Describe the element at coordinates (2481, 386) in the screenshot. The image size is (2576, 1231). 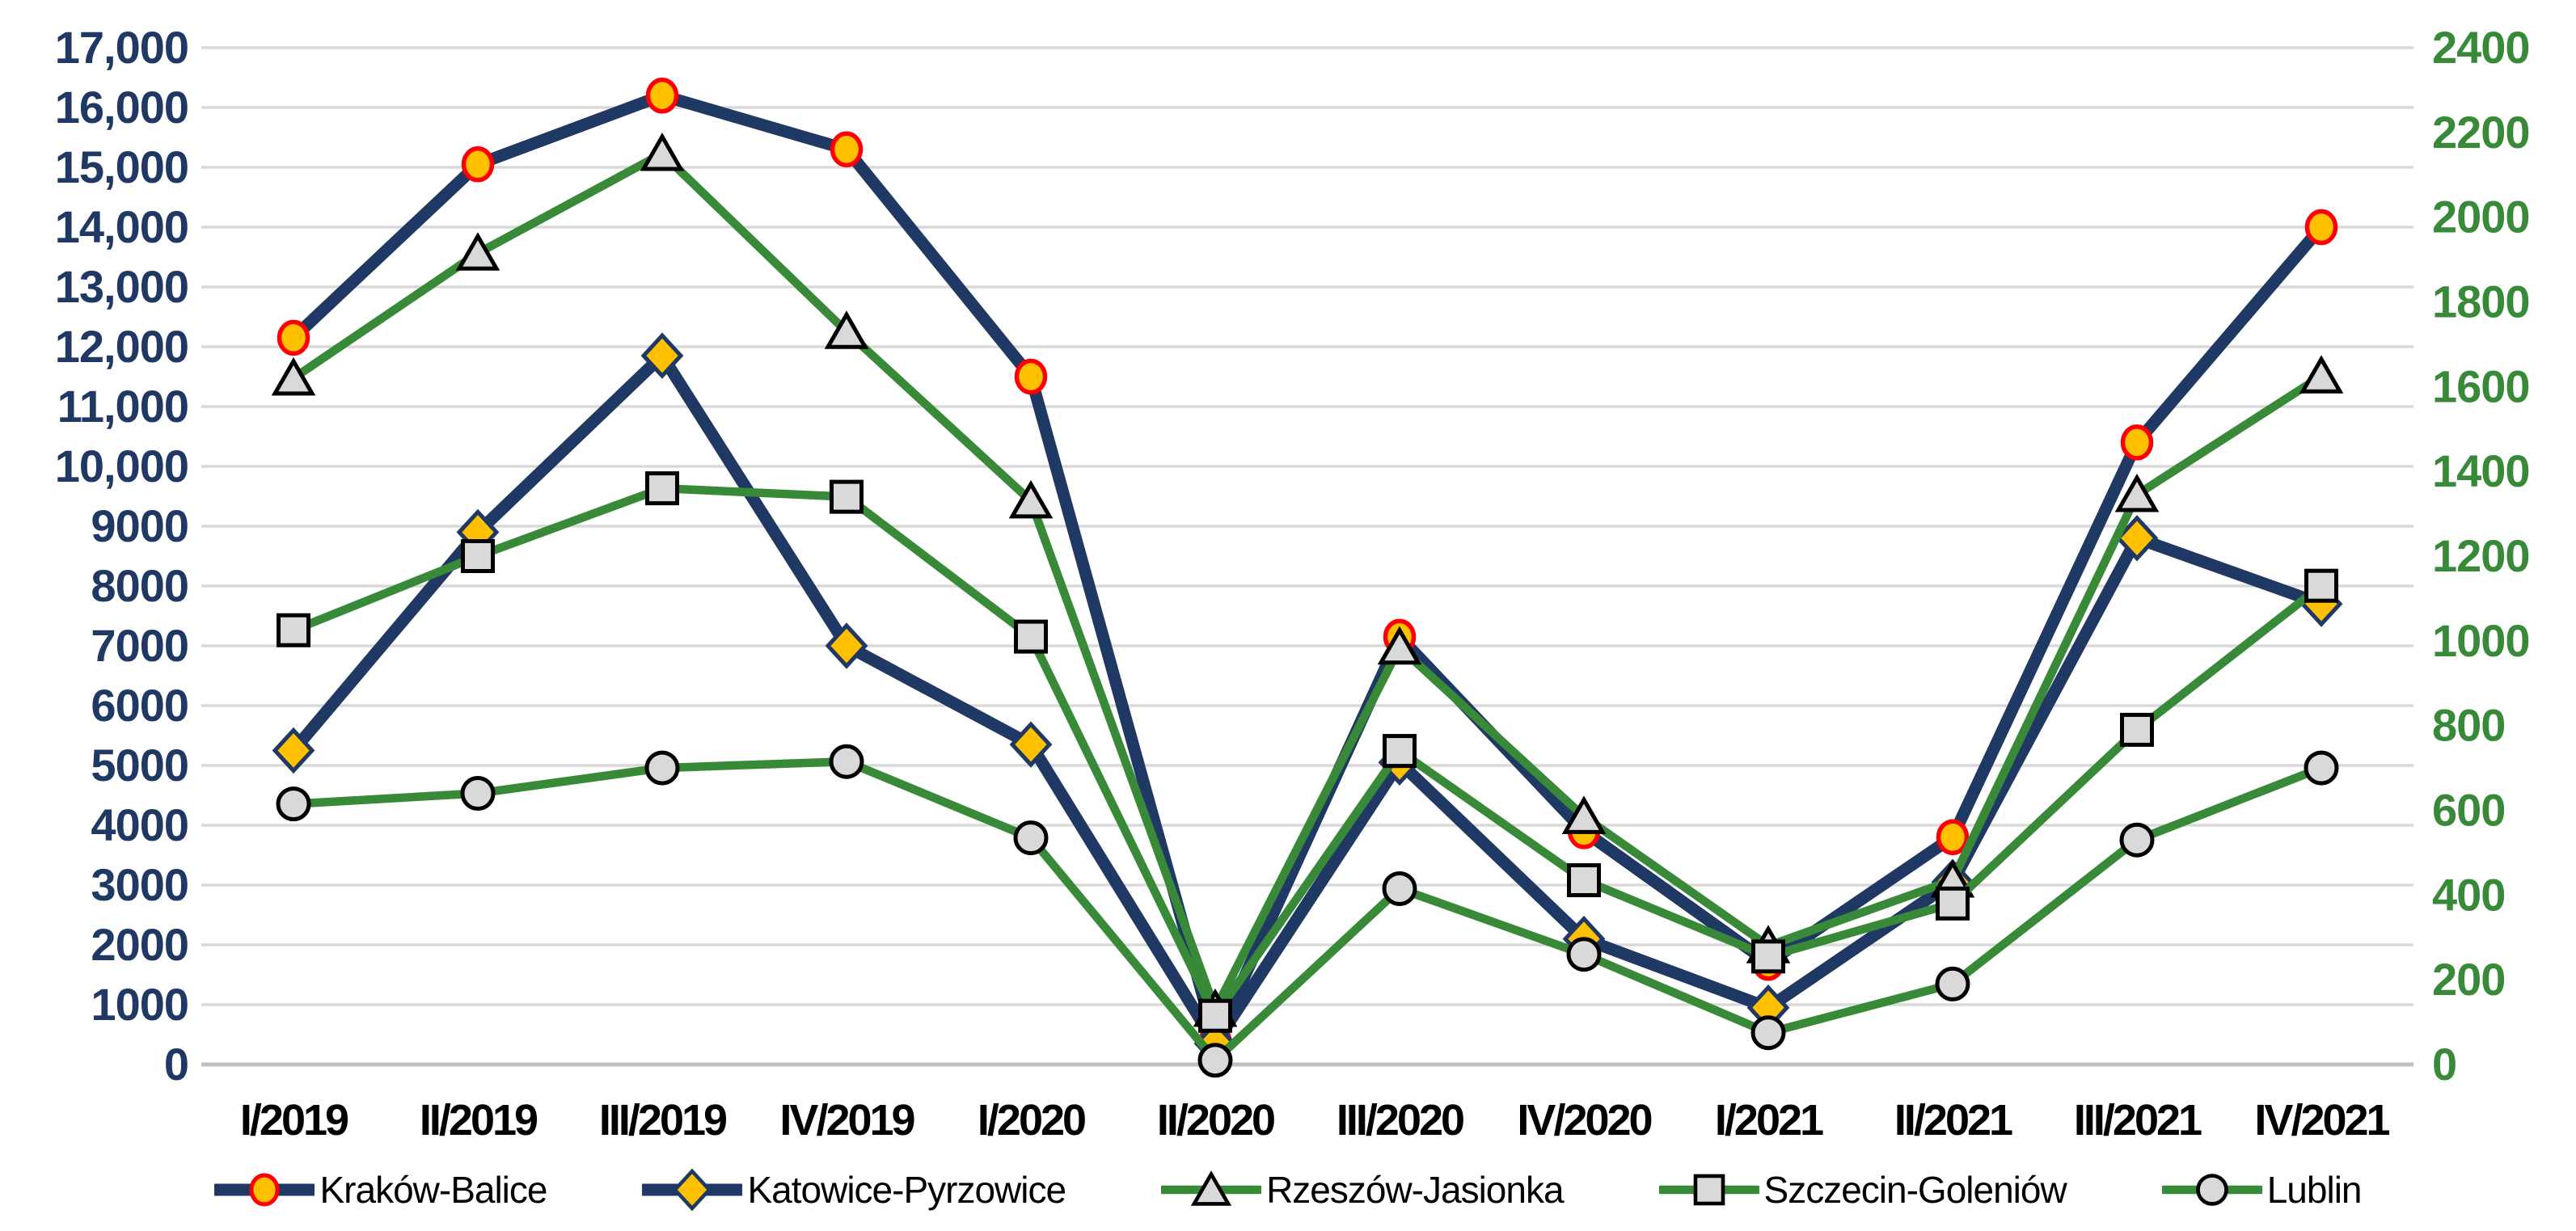
I see `right-axis-tick-label: 1600` at that location.